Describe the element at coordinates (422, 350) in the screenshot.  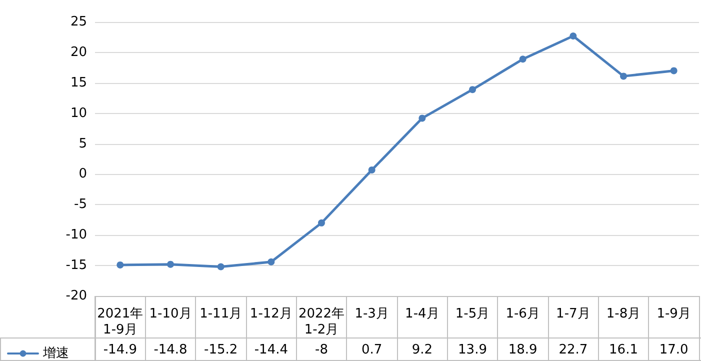
I see `data-label: 9.2` at that location.